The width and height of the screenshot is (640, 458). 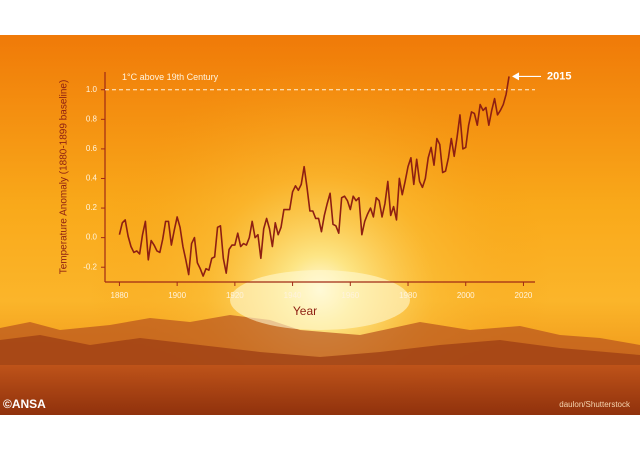 I want to click on y-tick-label: 0.8, so click(x=92, y=118).